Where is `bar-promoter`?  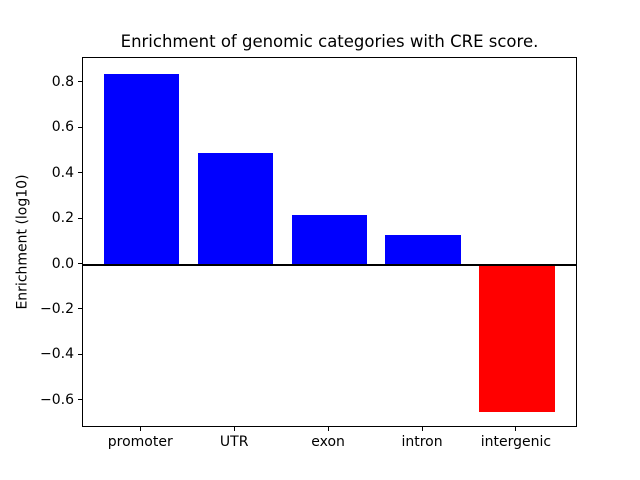
bar-promoter is located at coordinates (141, 169).